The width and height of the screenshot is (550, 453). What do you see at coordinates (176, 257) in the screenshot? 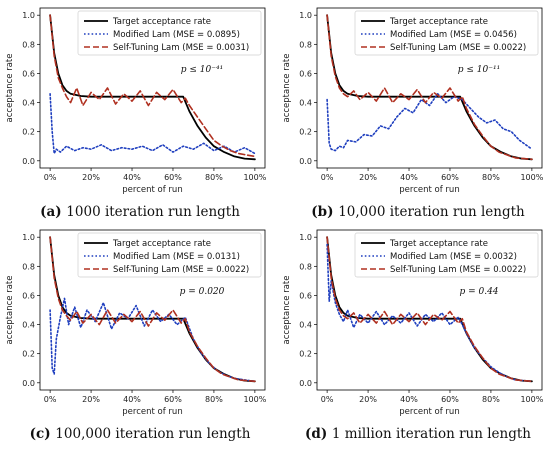
I see `legend-entry: Modified Lam (MSE = 0.0131)` at bounding box center [176, 257].